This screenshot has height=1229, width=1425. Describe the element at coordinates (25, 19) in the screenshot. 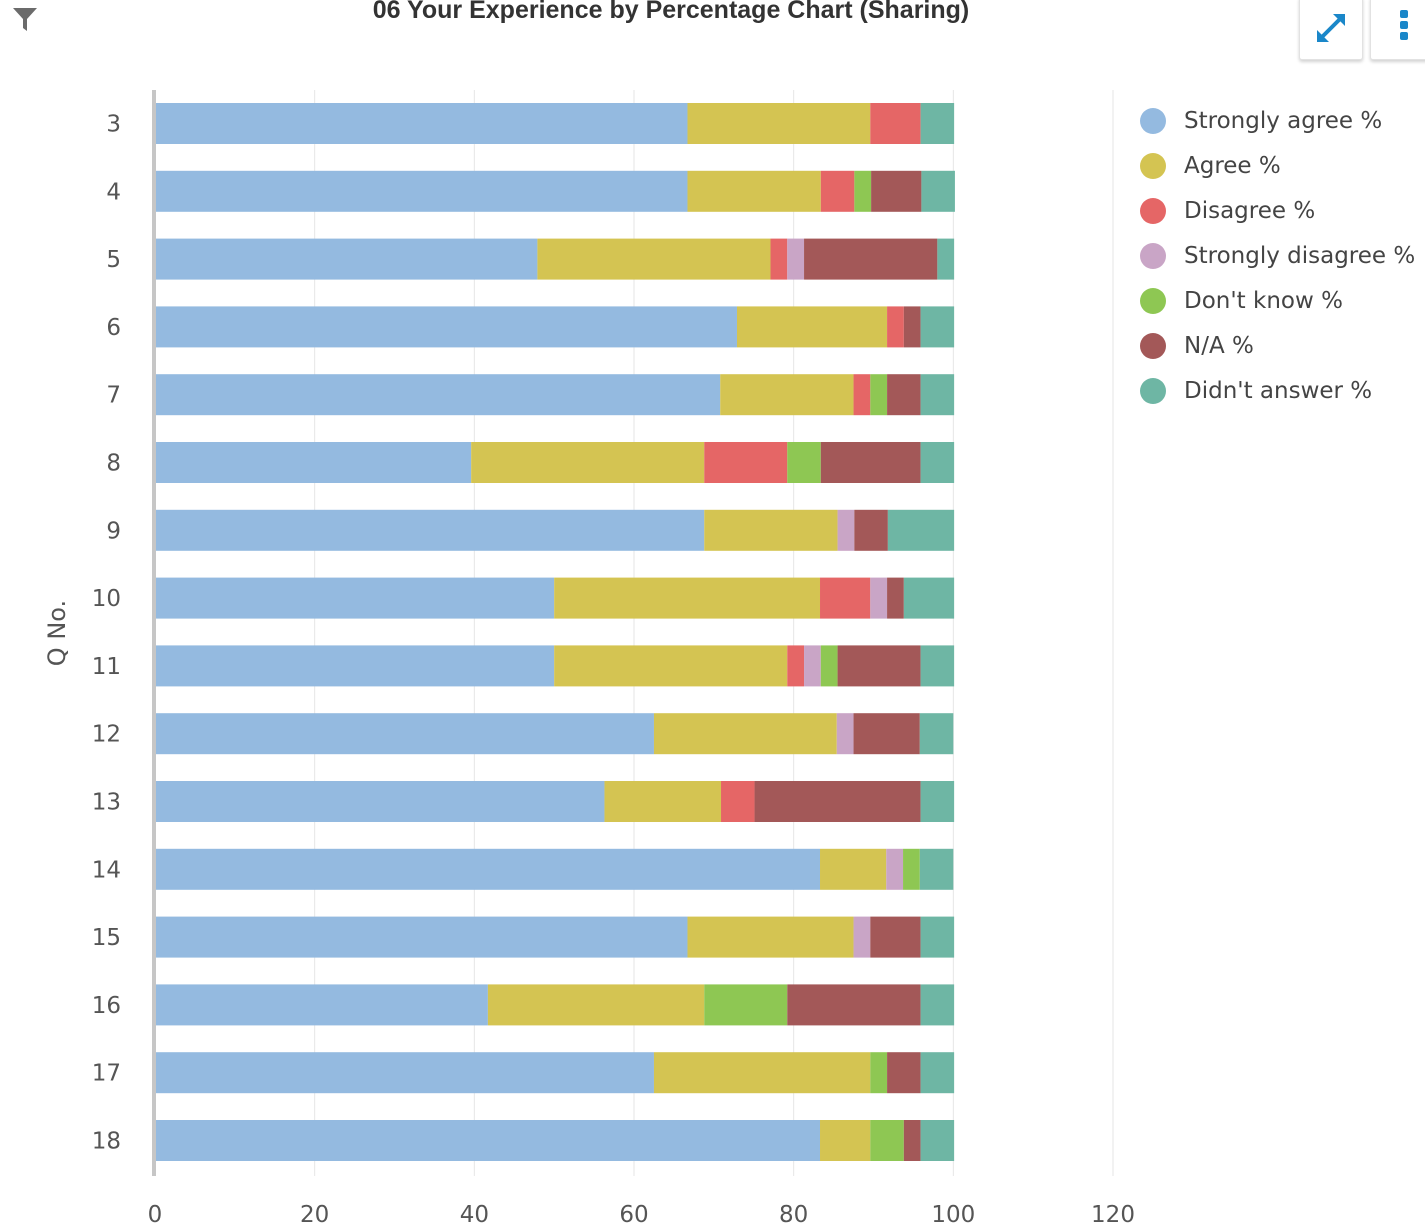

I see `filter-icon` at that location.